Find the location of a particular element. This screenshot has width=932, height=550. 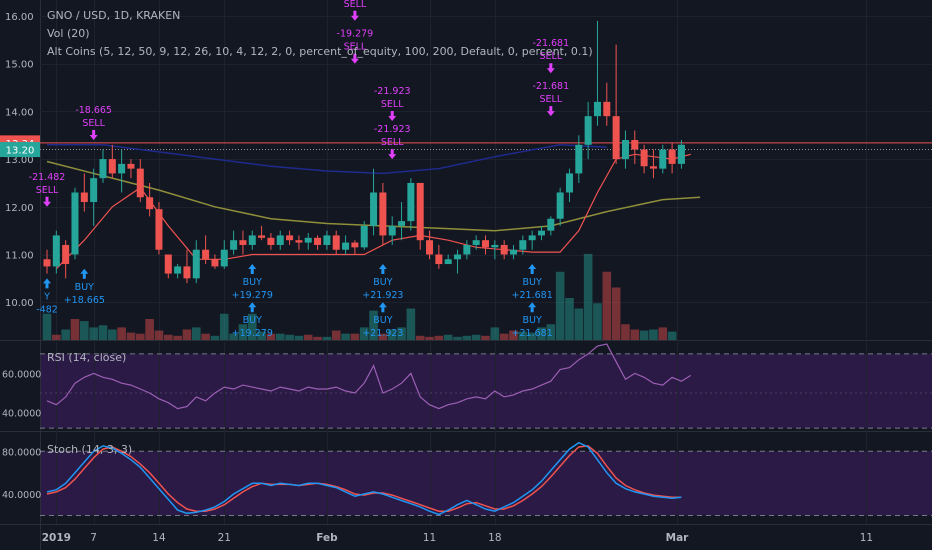

buy-signal-label: +19.279 is located at coordinates (252, 295).